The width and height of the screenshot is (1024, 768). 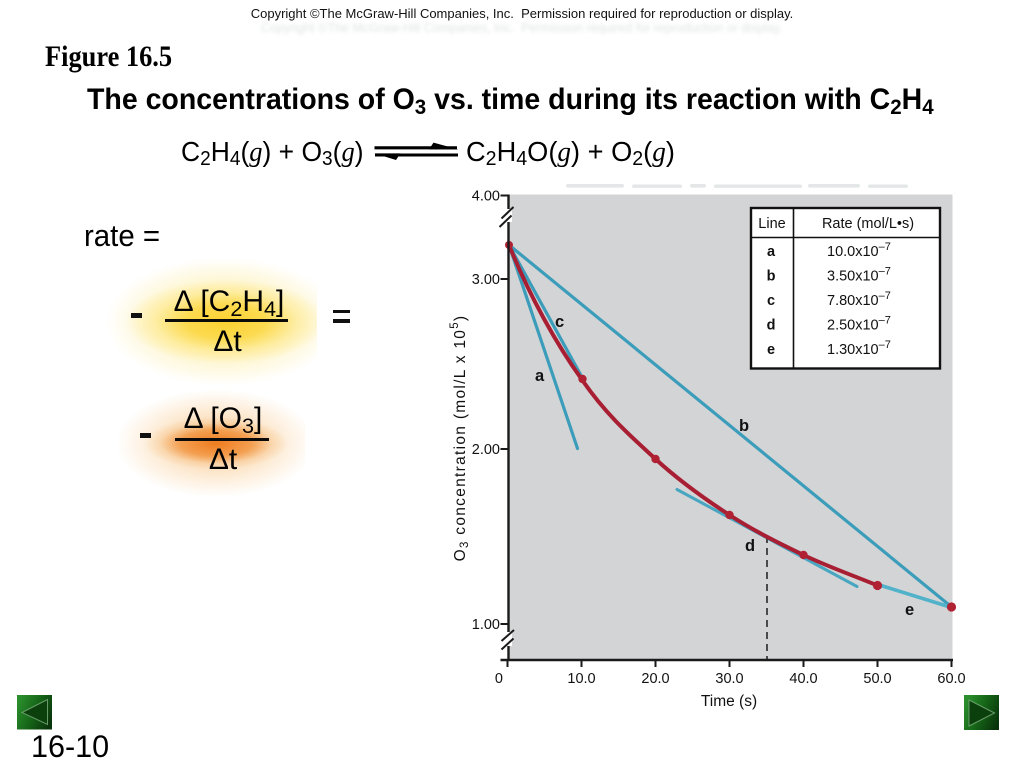 I want to click on svg-text: 1.30x10⁻⁷, so click(x=859, y=348).